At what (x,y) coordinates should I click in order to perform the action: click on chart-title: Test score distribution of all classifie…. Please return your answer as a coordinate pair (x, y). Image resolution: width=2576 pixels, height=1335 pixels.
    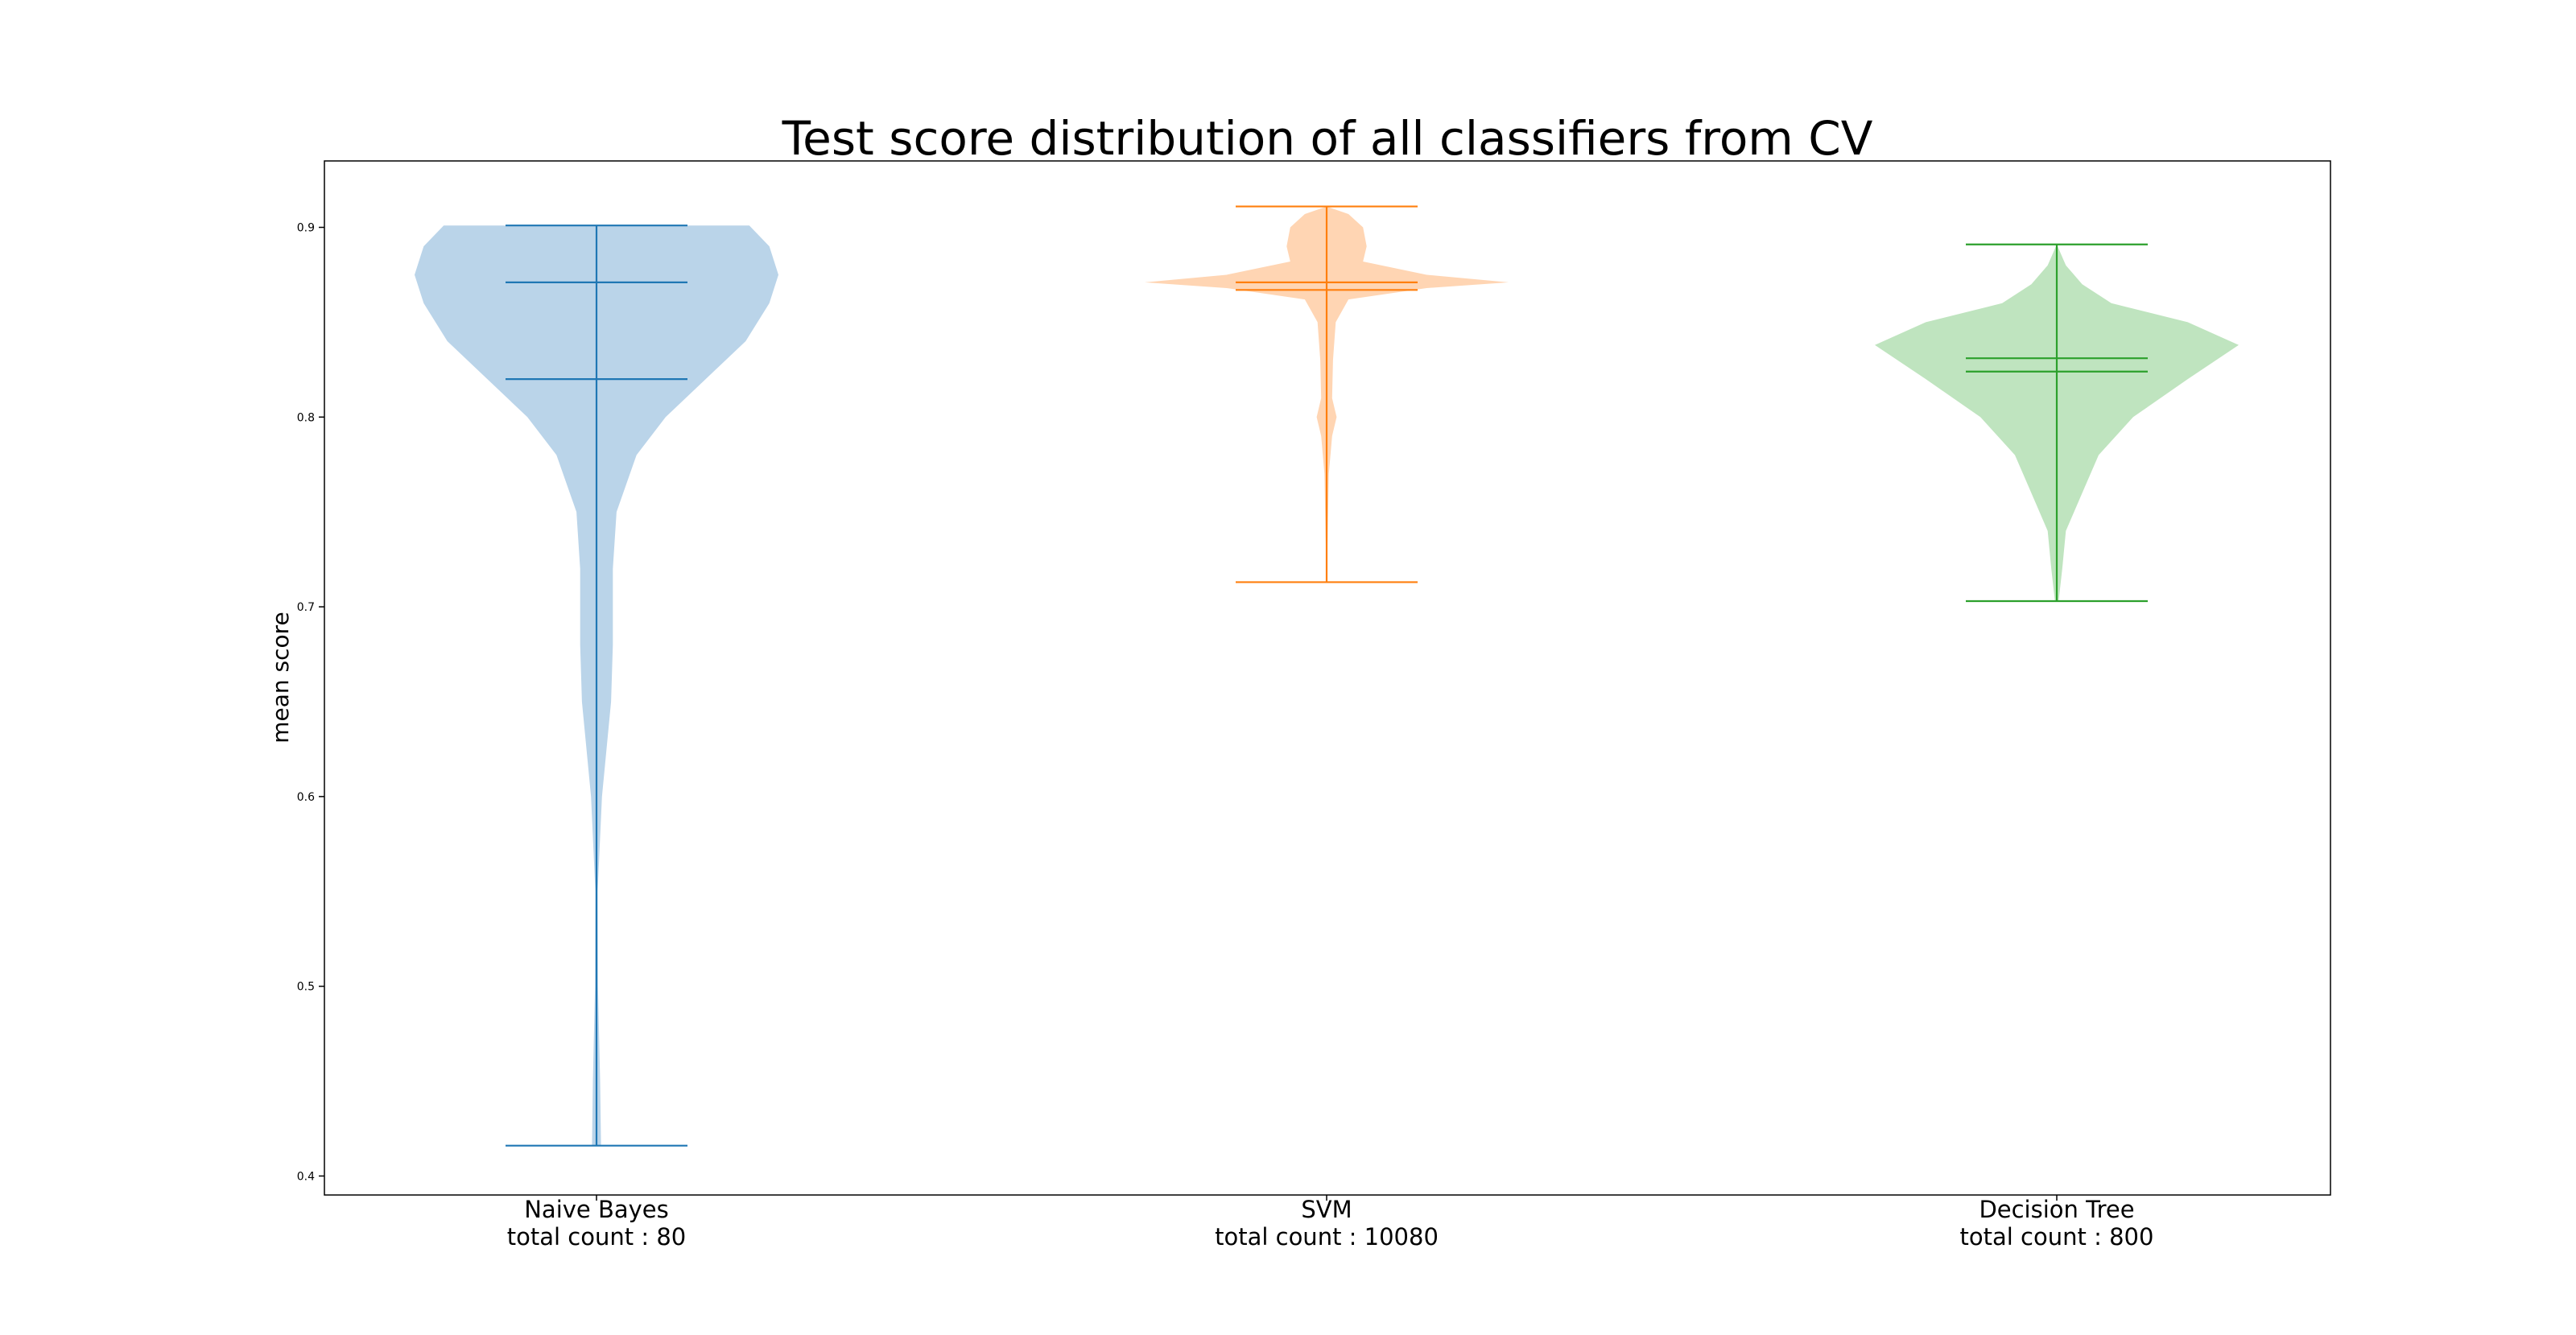
    Looking at the image, I should click on (1327, 138).